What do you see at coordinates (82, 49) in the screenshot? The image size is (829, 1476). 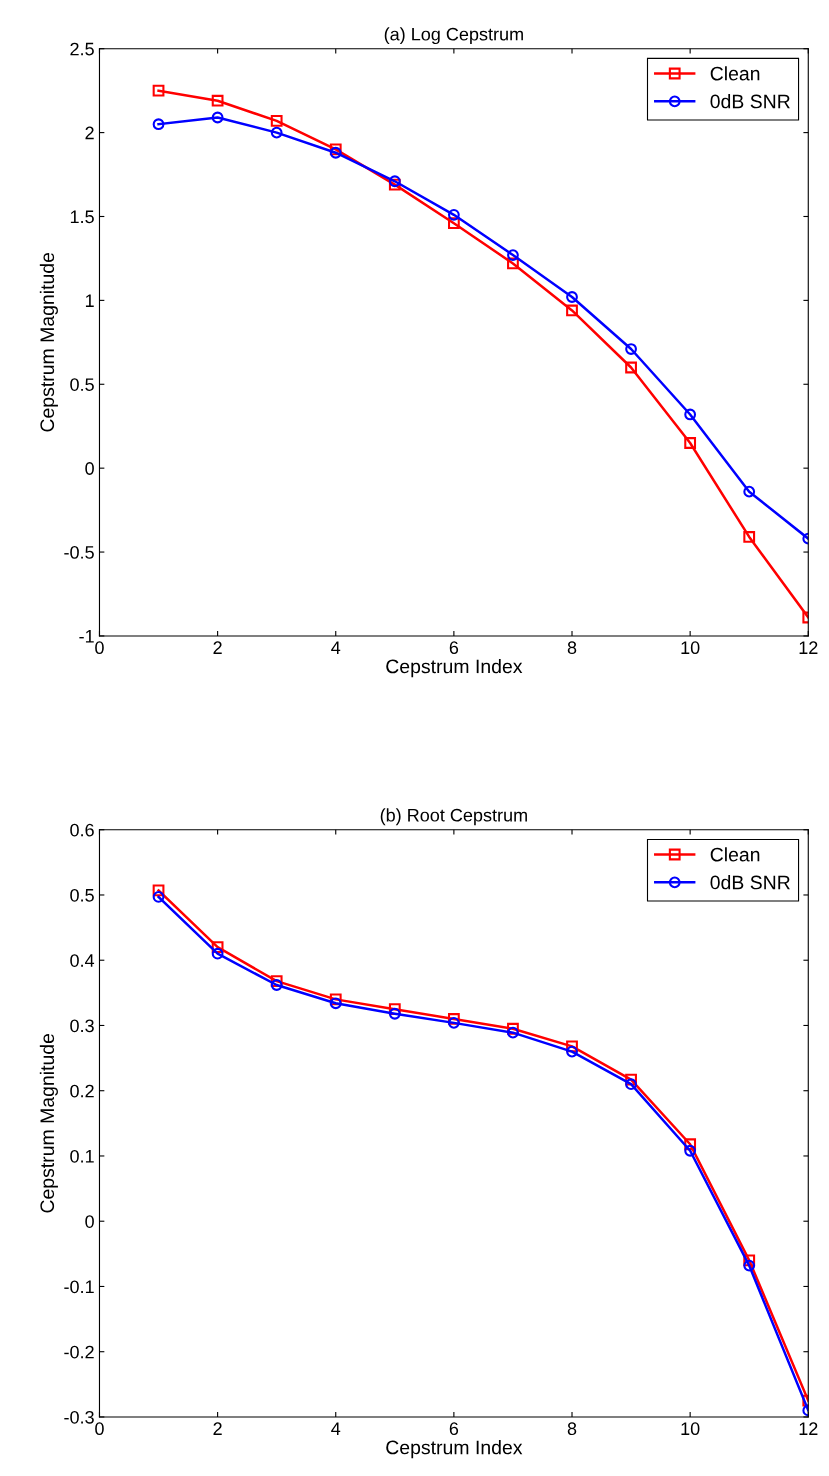 I see `y-tick-label: 2.5` at bounding box center [82, 49].